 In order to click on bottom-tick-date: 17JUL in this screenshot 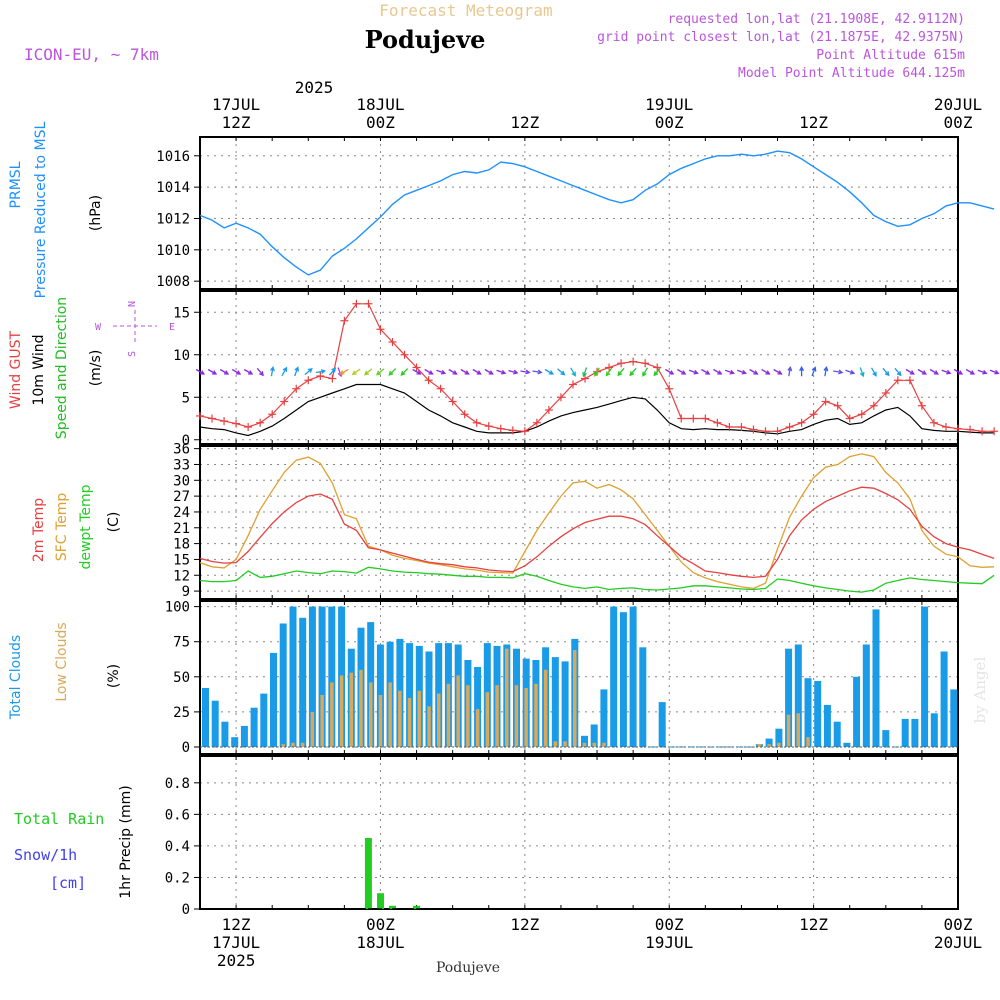, I will do `click(236, 942)`.